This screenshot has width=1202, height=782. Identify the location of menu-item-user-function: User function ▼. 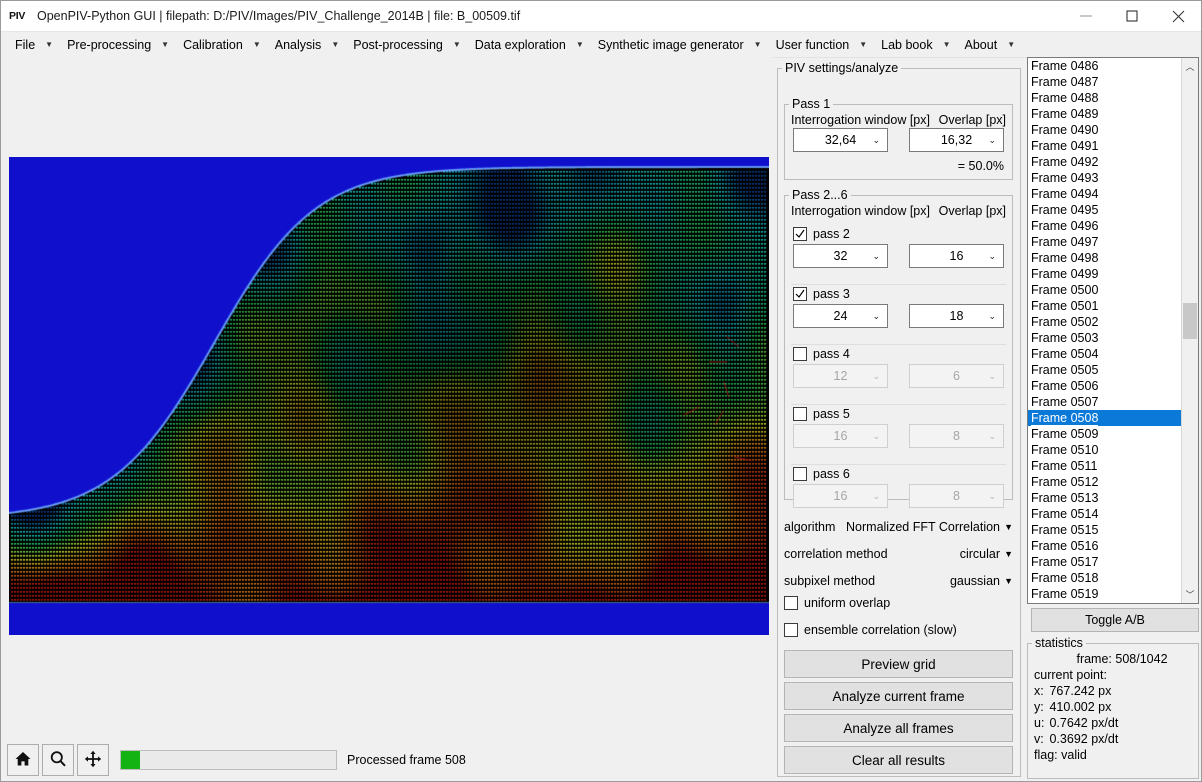
(821, 44).